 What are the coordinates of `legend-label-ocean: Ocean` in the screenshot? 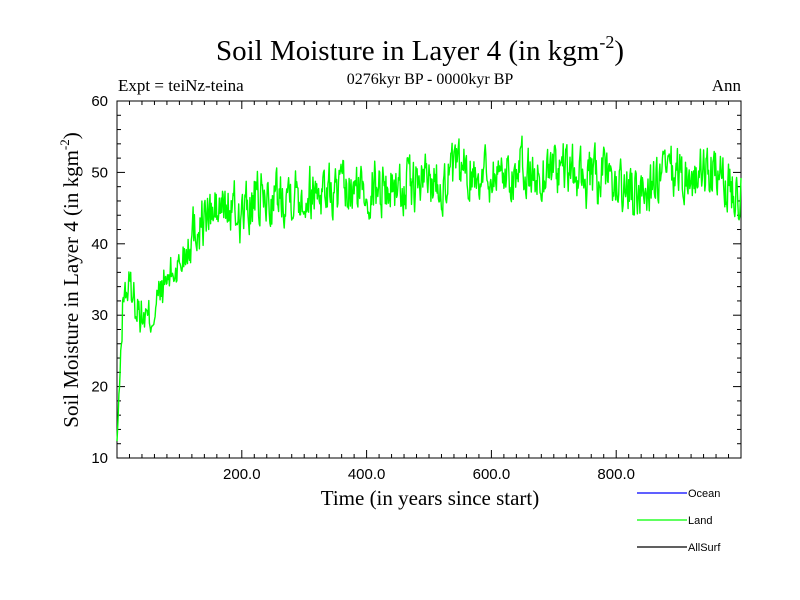 It's located at (704, 494).